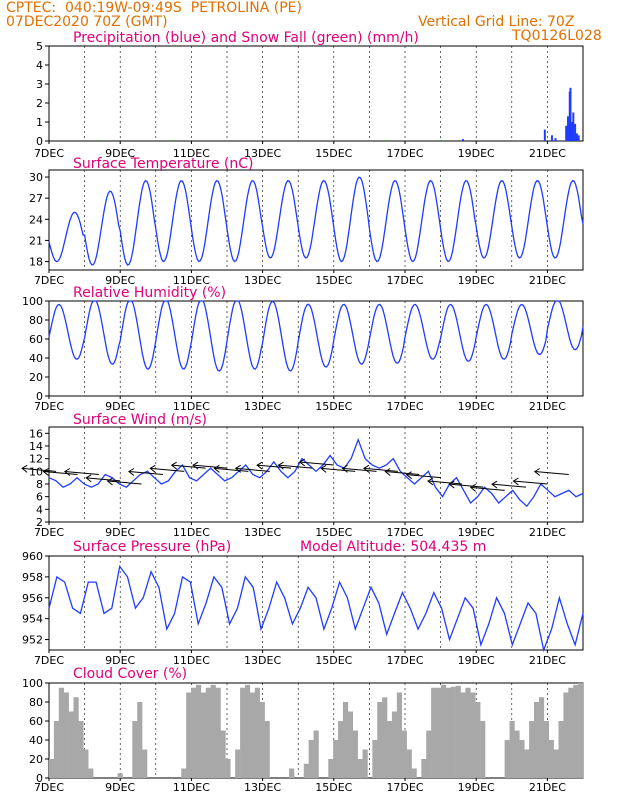 Image resolution: width=618 pixels, height=800 pixels. What do you see at coordinates (36, 358) in the screenshot?
I see `y-tick-label: 40` at bounding box center [36, 358].